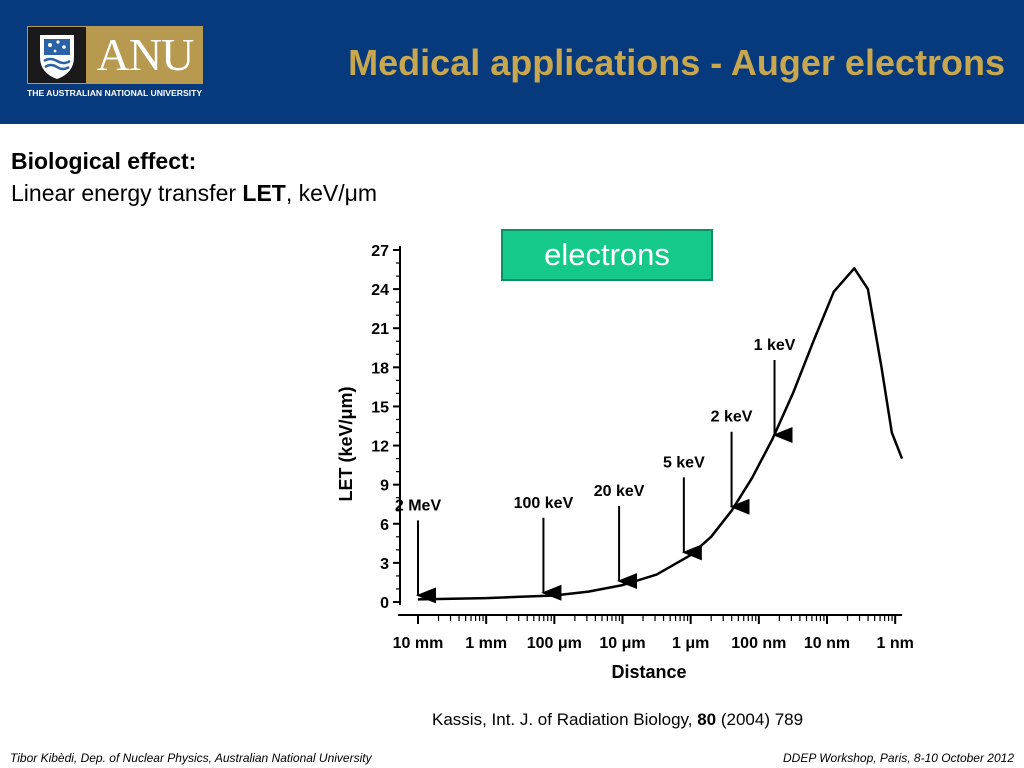 This screenshot has height=768, width=1024. I want to click on citation-suffix: (2004) 789, so click(760, 719).